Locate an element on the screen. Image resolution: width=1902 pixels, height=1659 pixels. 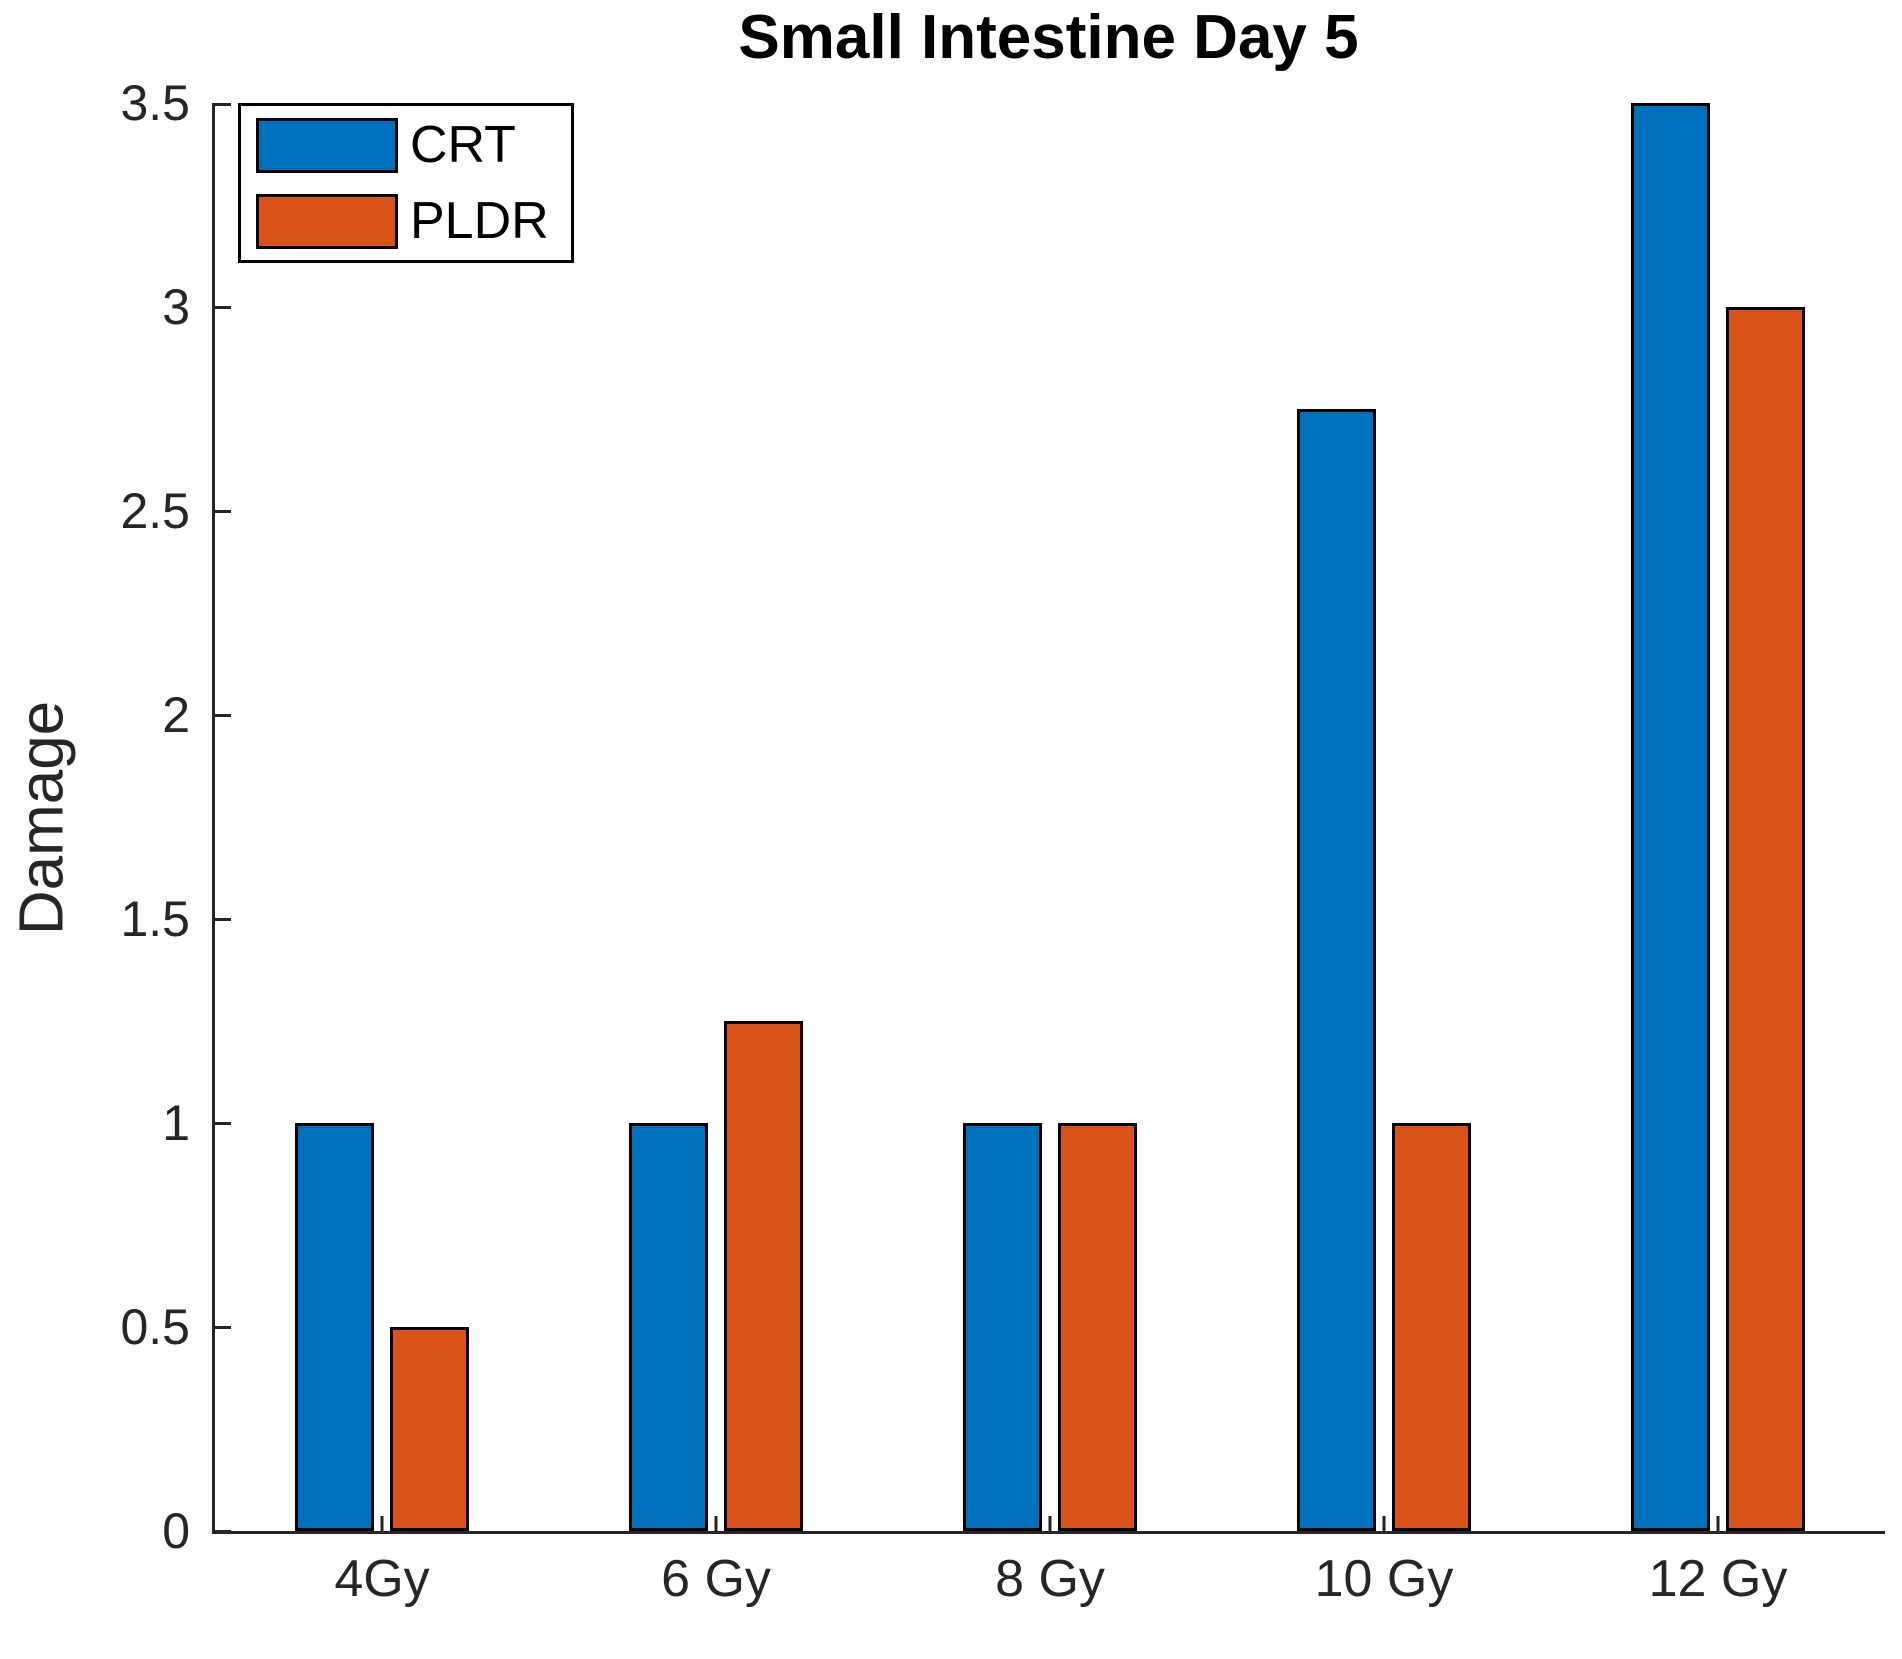
legend-entry-crt: CRT is located at coordinates (413, 145).